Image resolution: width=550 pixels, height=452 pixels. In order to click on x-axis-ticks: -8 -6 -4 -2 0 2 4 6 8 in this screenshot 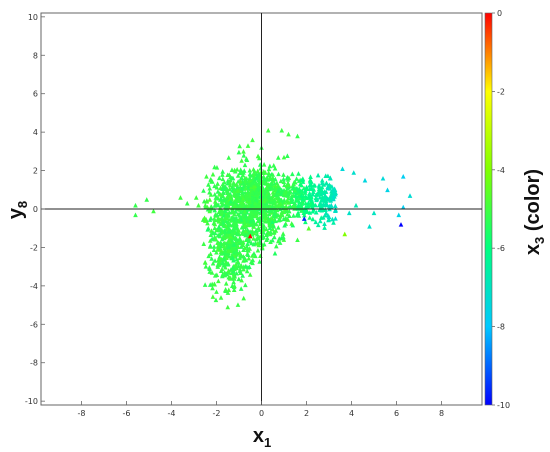, I will do `click(261, 409)`.